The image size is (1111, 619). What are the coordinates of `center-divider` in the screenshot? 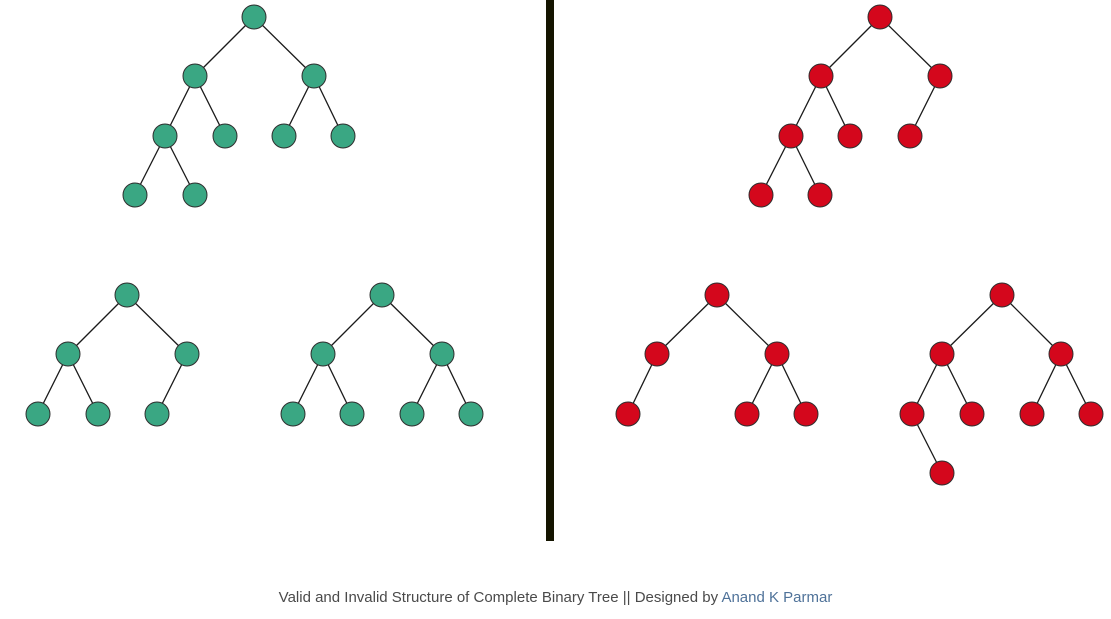 It's located at (550, 270).